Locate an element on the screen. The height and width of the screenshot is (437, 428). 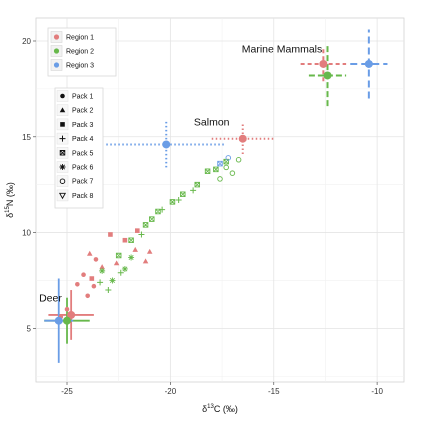
legend-region-label: Region 2 is located at coordinates (80, 52).